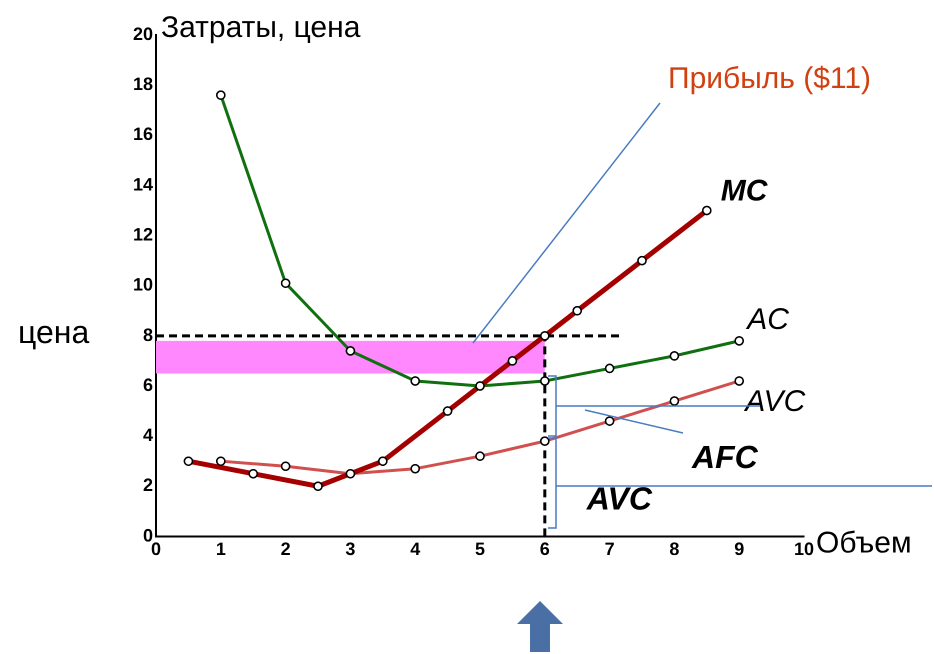 Image resolution: width=934 pixels, height=654 pixels. Describe the element at coordinates (285, 549) in the screenshot. I see `x-tick-label: 2` at that location.